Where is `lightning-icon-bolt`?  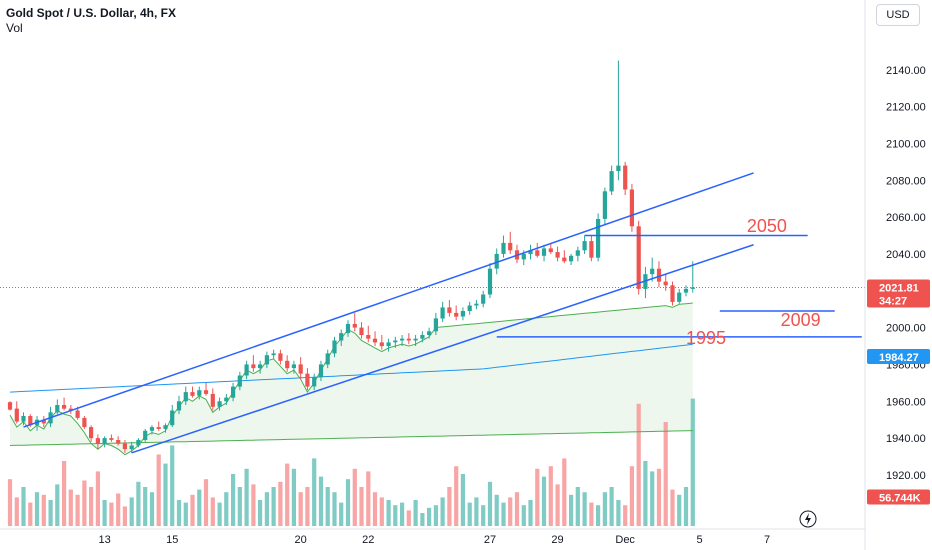 lightning-icon-bolt is located at coordinates (808, 519).